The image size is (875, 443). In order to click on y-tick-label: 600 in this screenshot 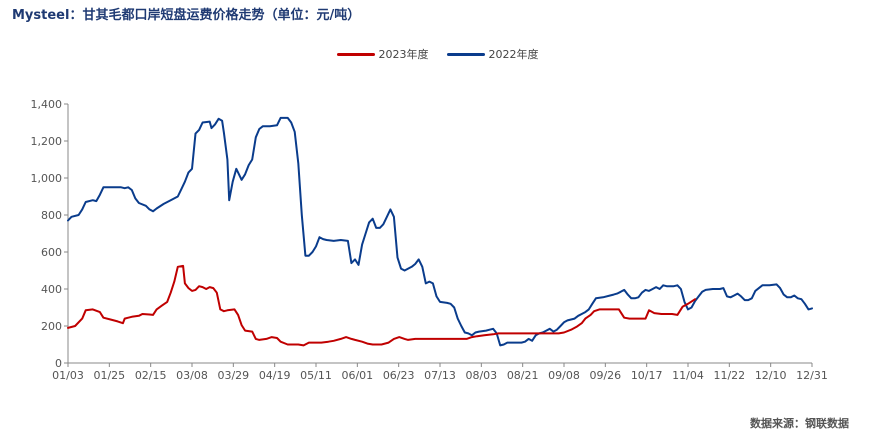, I will do `click(51, 252)`.